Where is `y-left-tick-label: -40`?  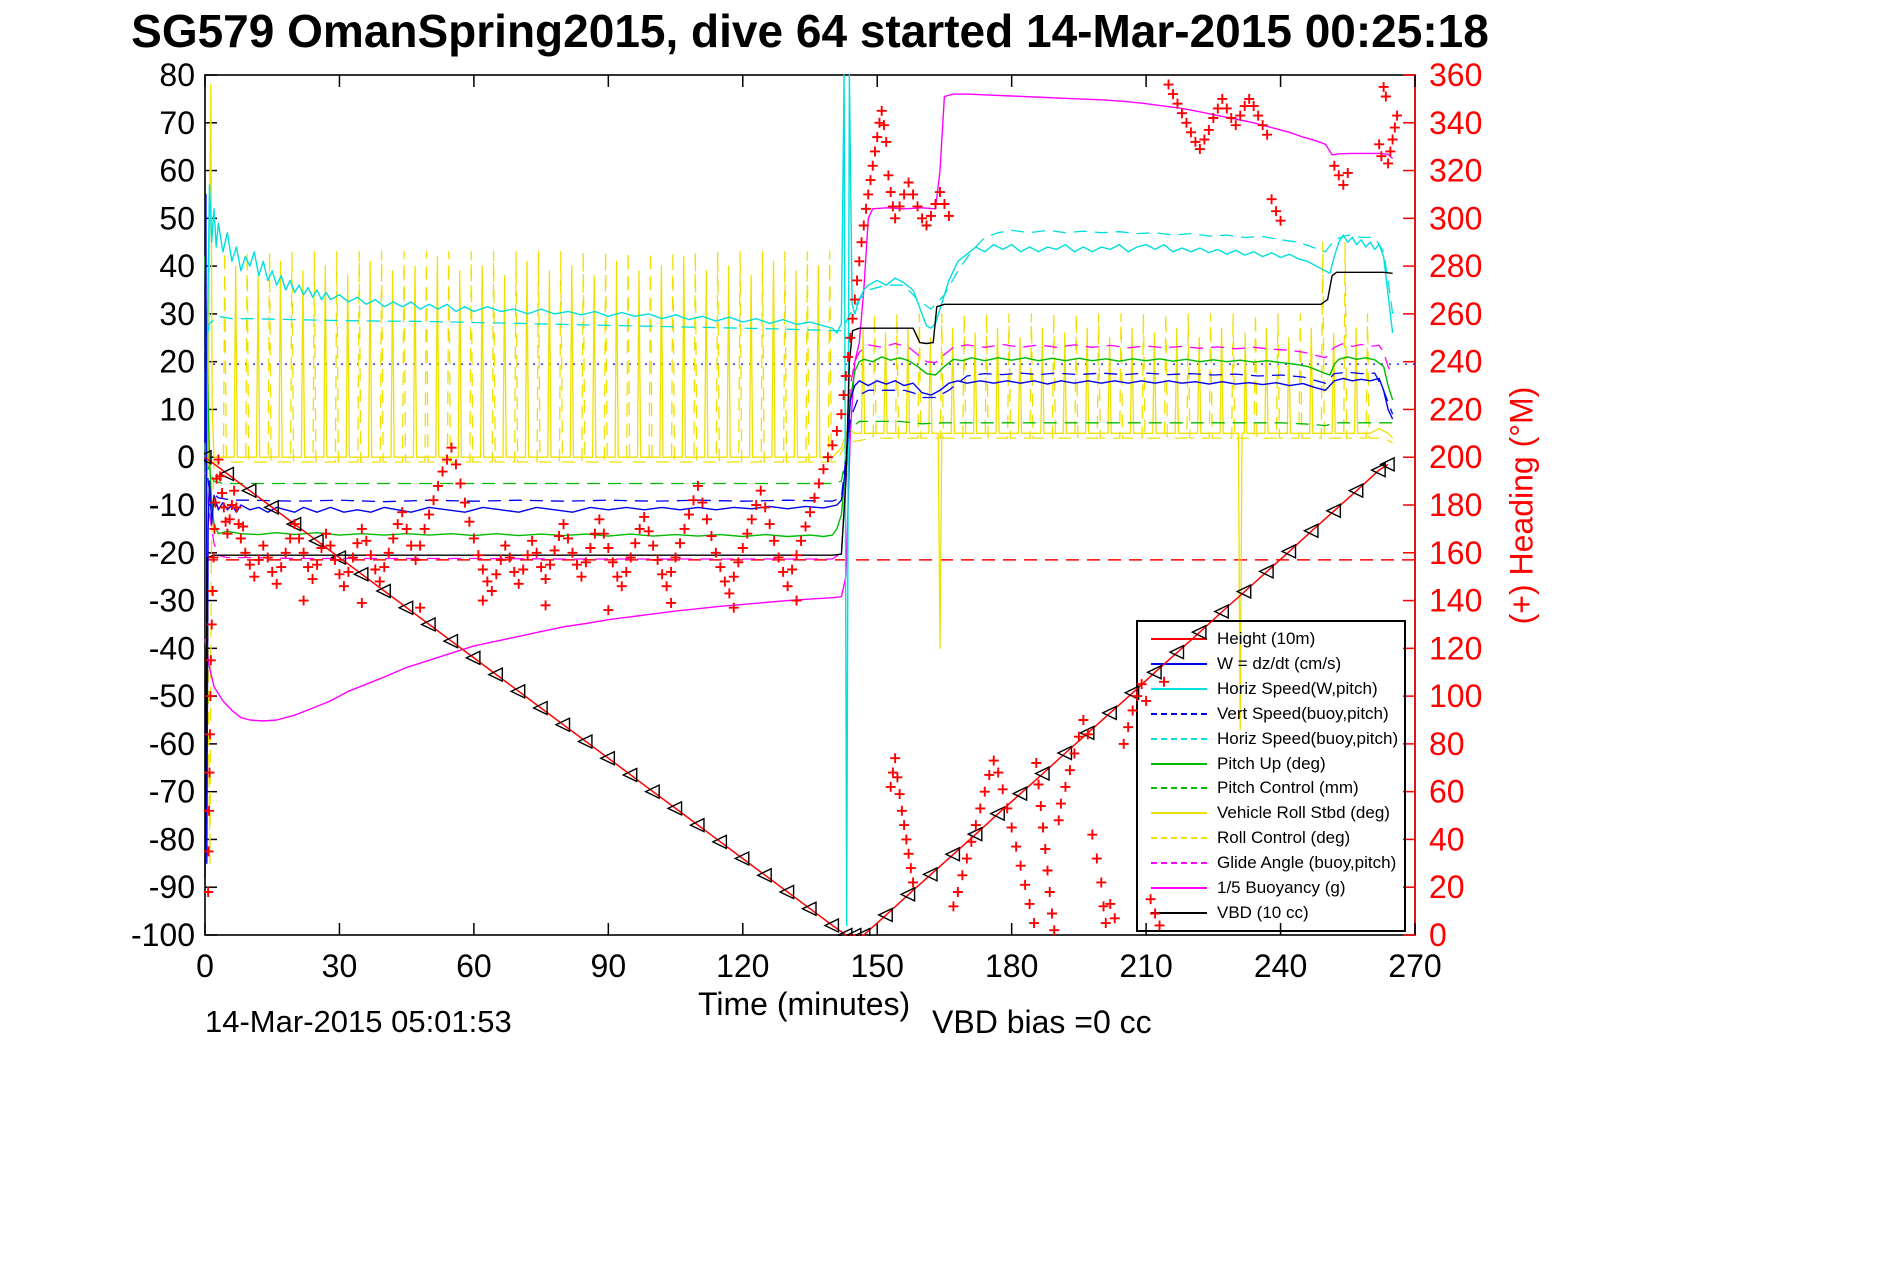
y-left-tick-label: -40 is located at coordinates (172, 648).